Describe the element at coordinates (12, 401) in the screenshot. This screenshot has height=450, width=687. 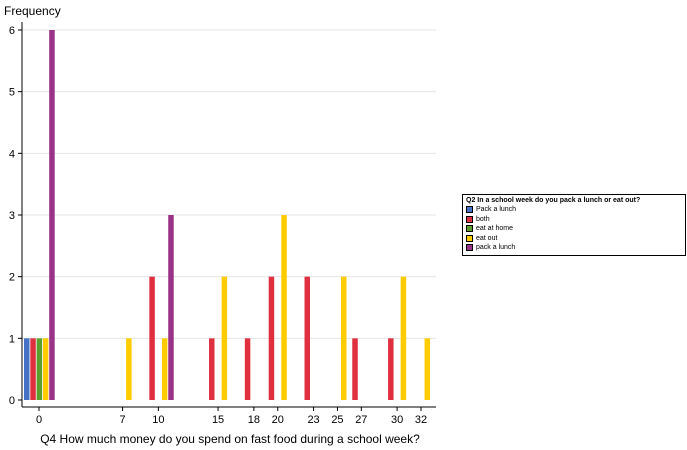
I see `y-tick-label: 0` at that location.